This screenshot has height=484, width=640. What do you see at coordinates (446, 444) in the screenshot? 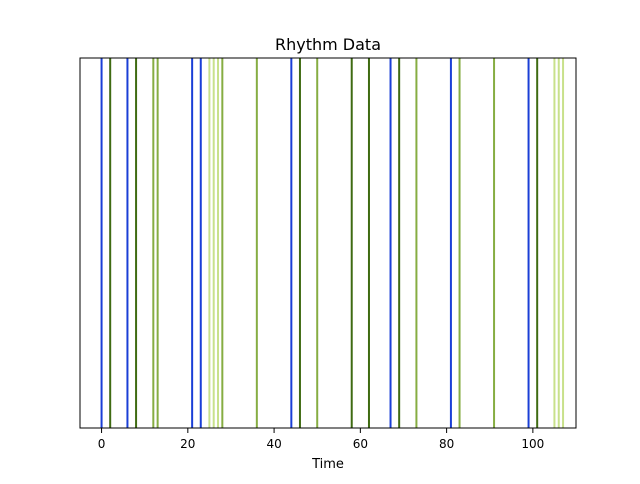
I see `x-tick-label: 80` at bounding box center [446, 444].